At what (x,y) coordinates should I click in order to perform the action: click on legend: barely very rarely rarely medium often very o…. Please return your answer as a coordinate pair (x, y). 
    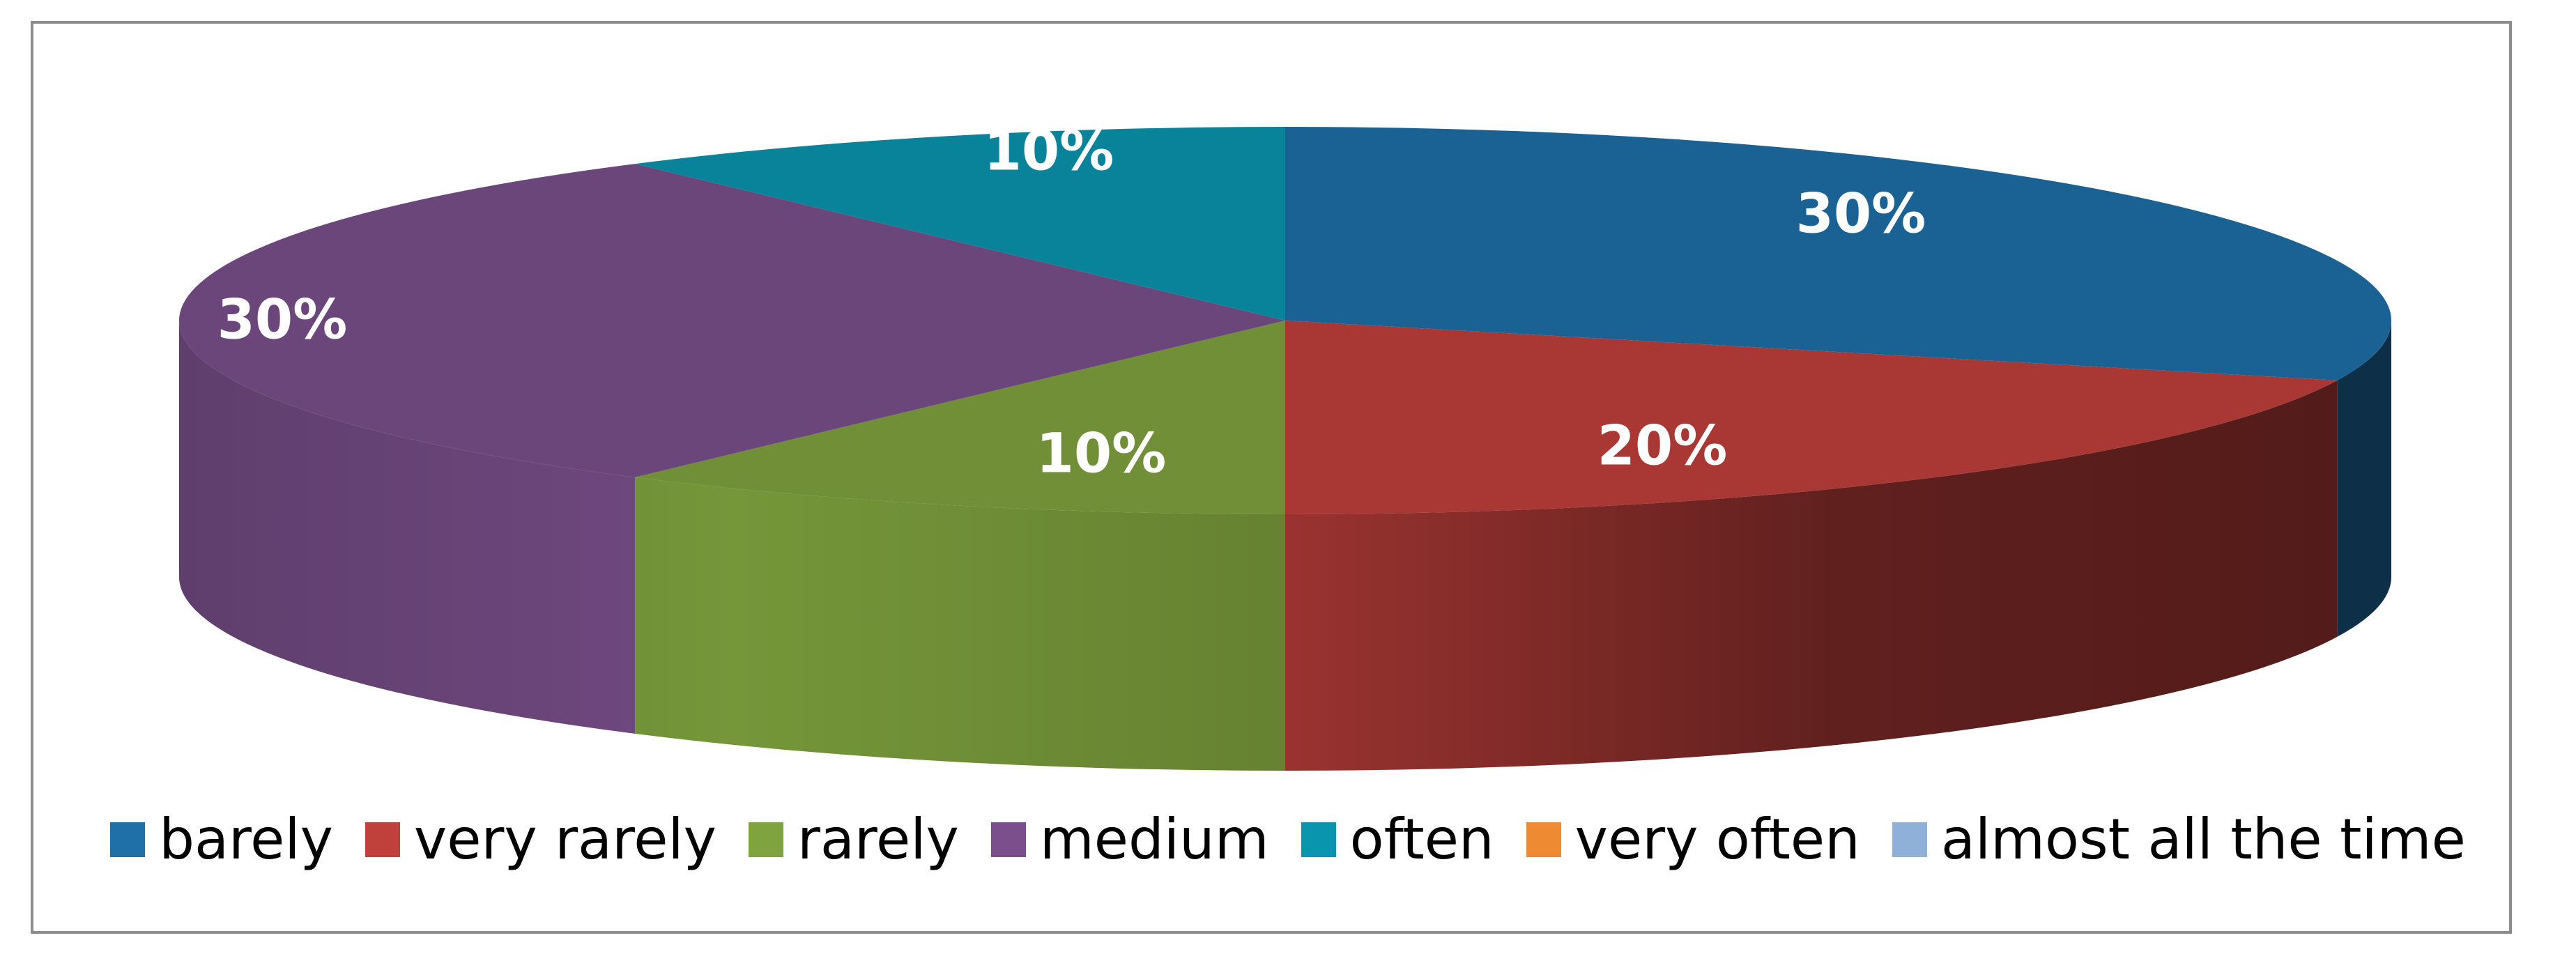
    Looking at the image, I should click on (1288, 840).